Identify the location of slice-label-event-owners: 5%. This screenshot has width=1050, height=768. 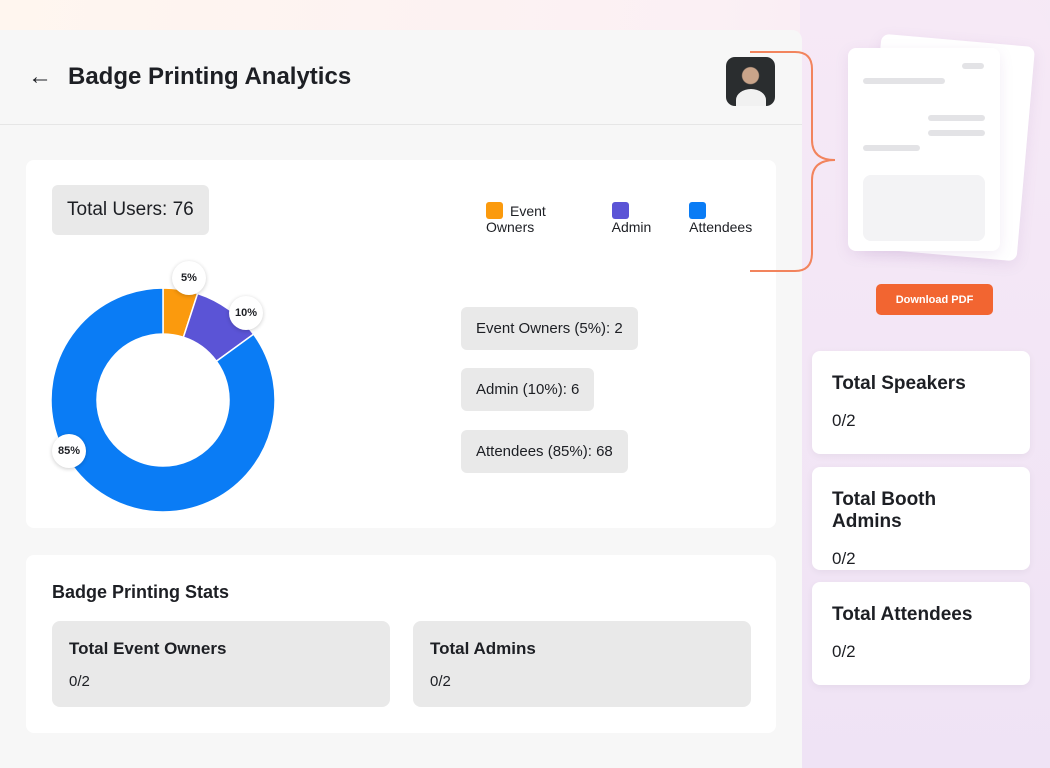
(189, 278).